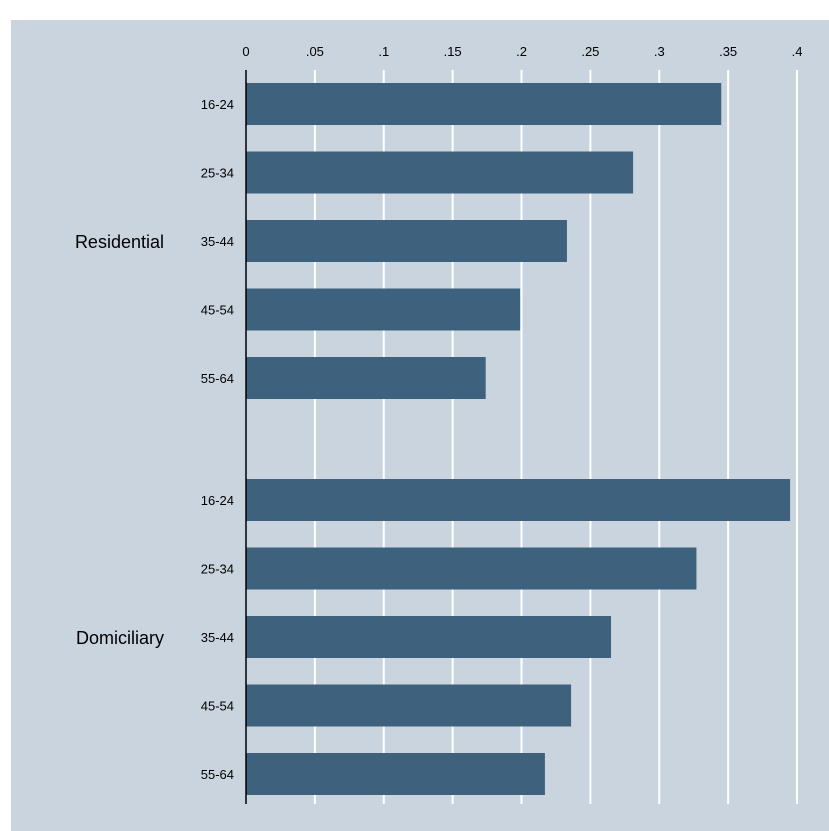 The height and width of the screenshot is (831, 829). Describe the element at coordinates (659, 51) in the screenshot. I see `x-tick-label: .3` at that location.